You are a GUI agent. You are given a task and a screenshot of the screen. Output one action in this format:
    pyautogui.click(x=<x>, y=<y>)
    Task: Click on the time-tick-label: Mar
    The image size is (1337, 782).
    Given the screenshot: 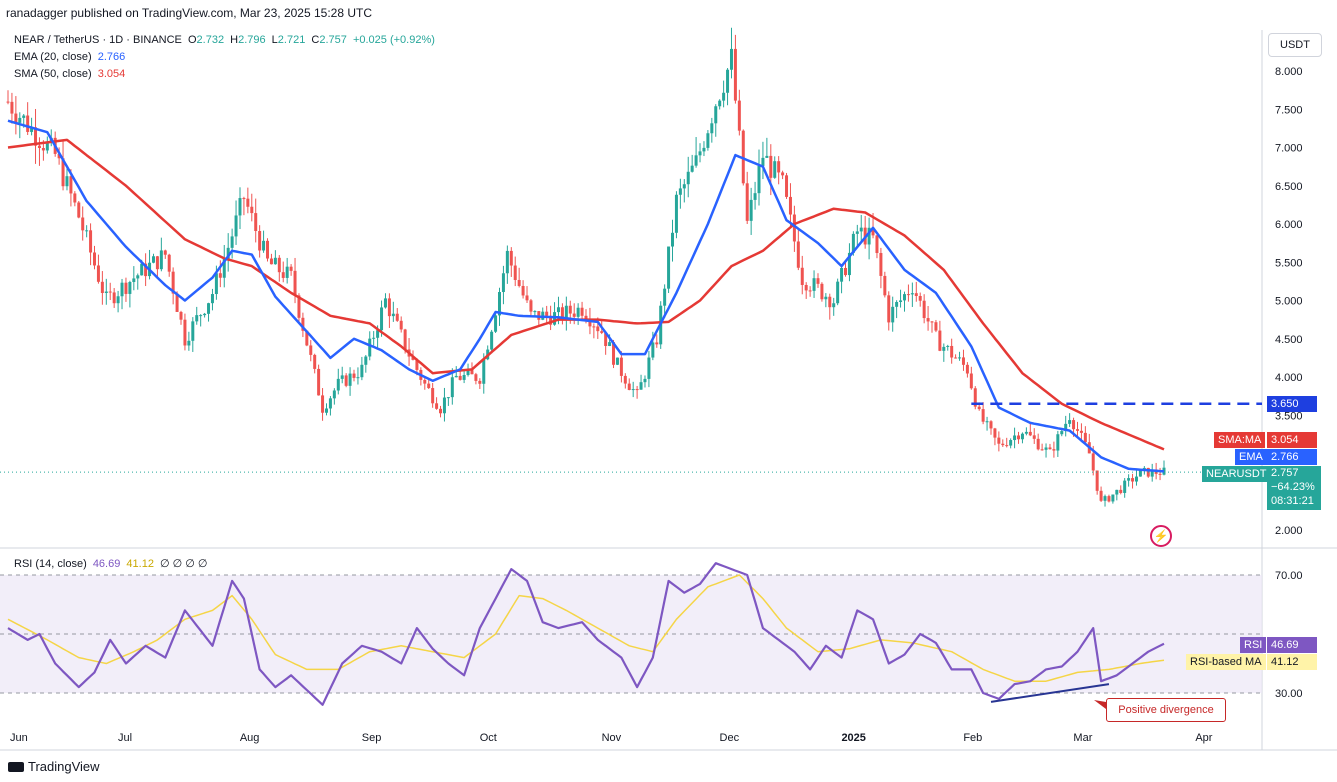 What is the action you would take?
    pyautogui.click(x=1082, y=738)
    